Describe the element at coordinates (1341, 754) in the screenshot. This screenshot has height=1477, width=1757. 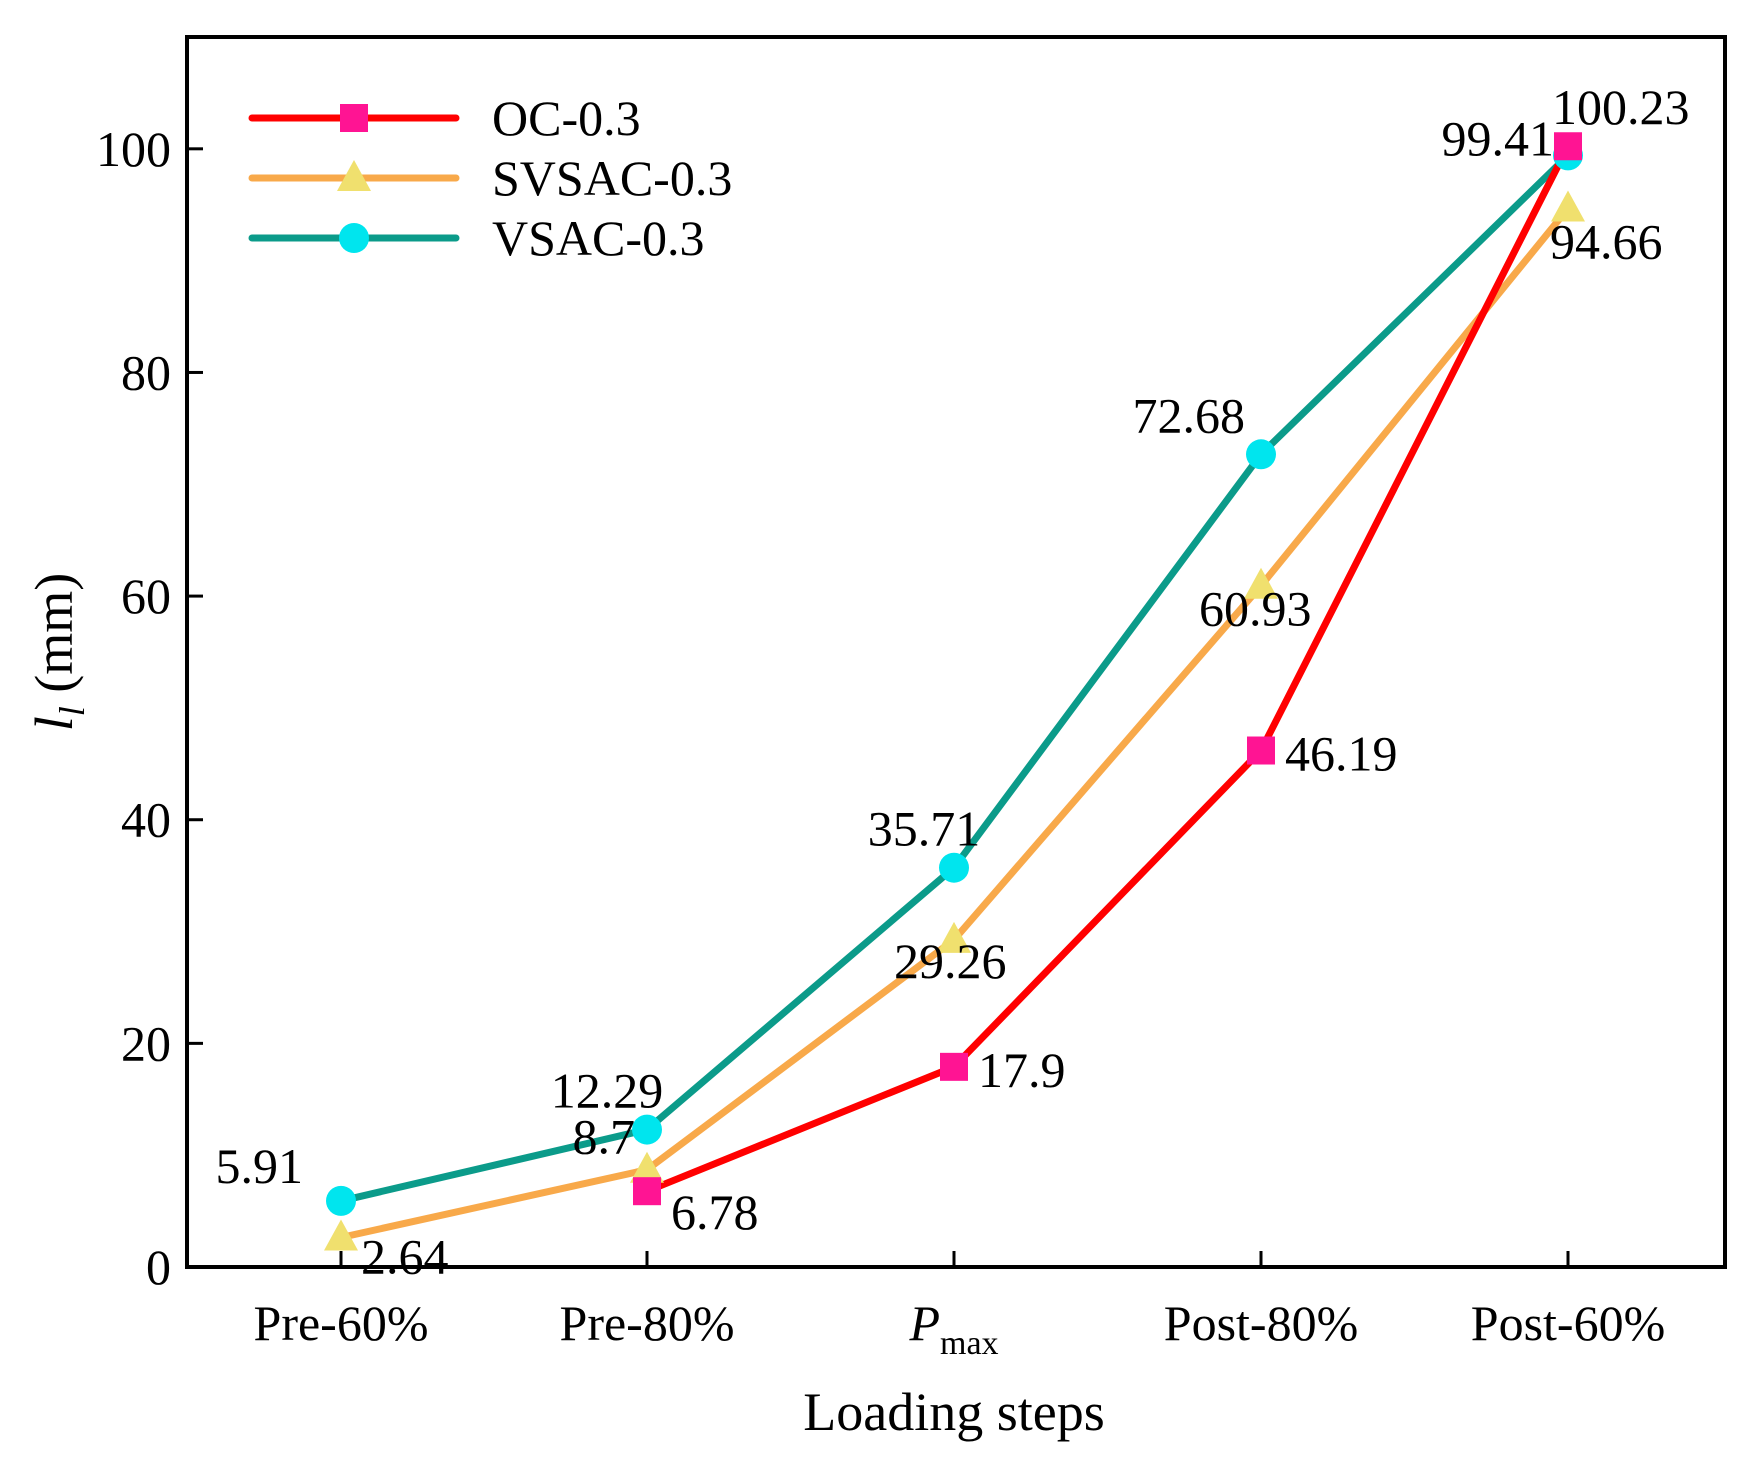
I see `data-label: 46.19` at that location.